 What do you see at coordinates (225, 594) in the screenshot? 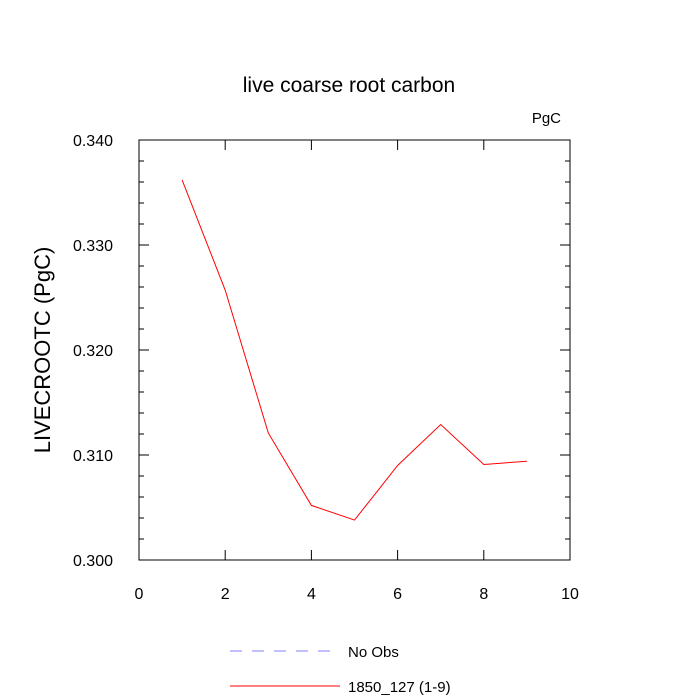
I see `x-tick-label: 2` at bounding box center [225, 594].